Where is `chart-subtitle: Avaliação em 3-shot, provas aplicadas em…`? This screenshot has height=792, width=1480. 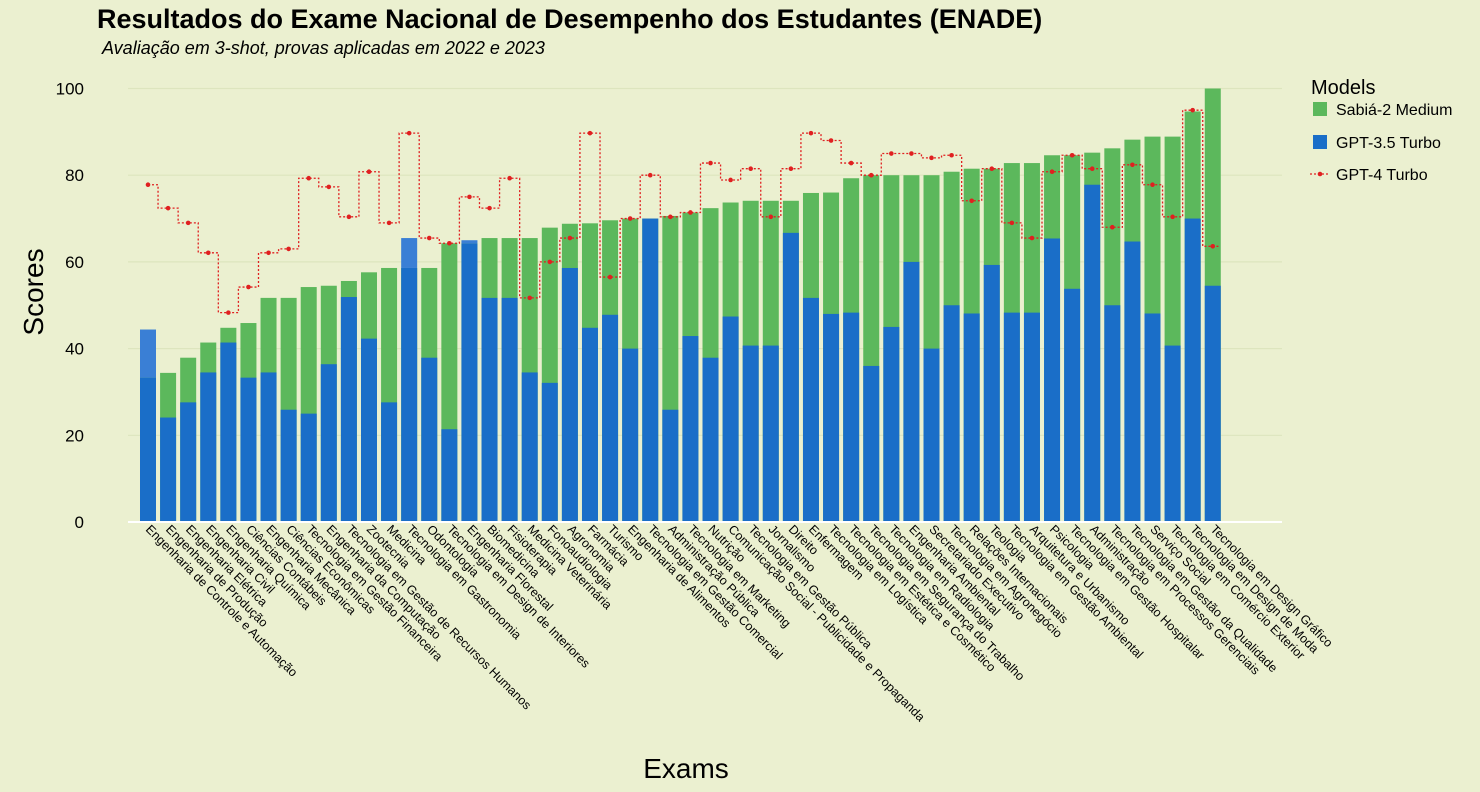 chart-subtitle: Avaliação em 3-shot, provas aplicadas em… is located at coordinates (323, 48).